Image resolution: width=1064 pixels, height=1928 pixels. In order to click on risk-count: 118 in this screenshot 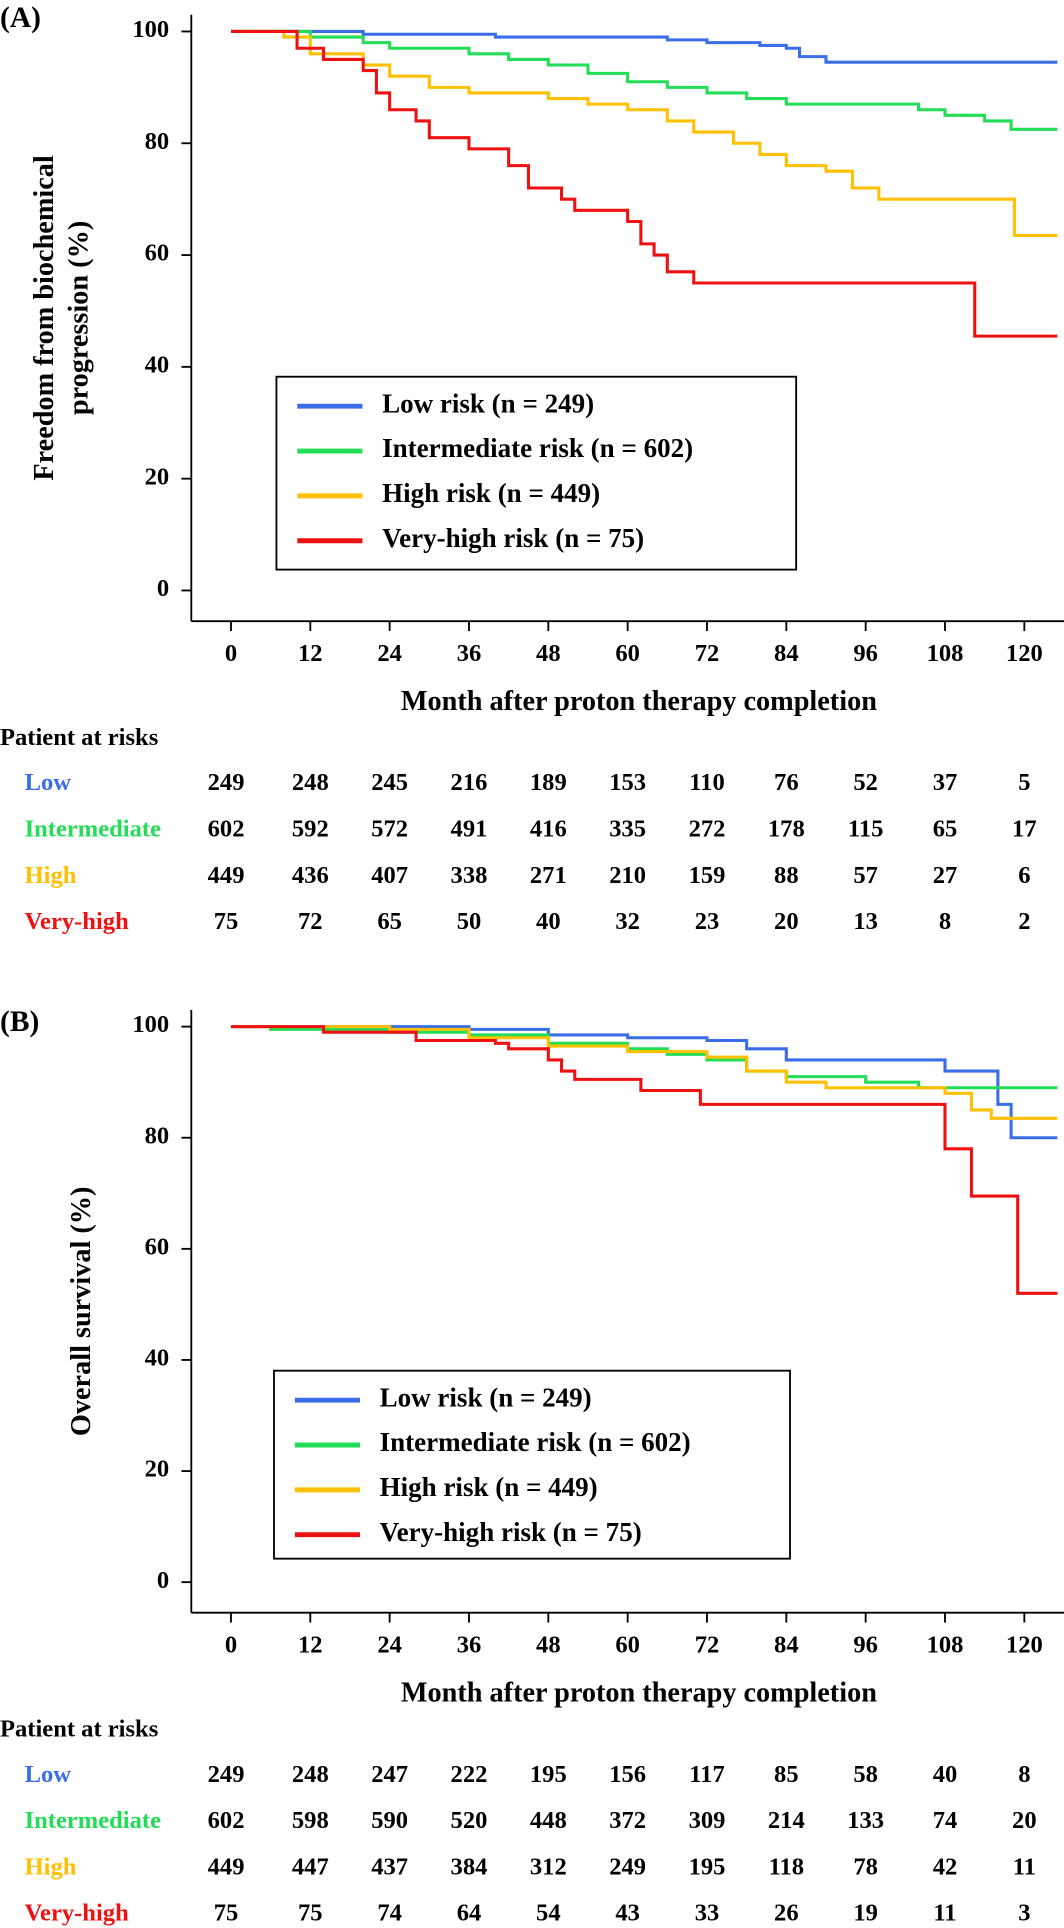, I will do `click(787, 1866)`.